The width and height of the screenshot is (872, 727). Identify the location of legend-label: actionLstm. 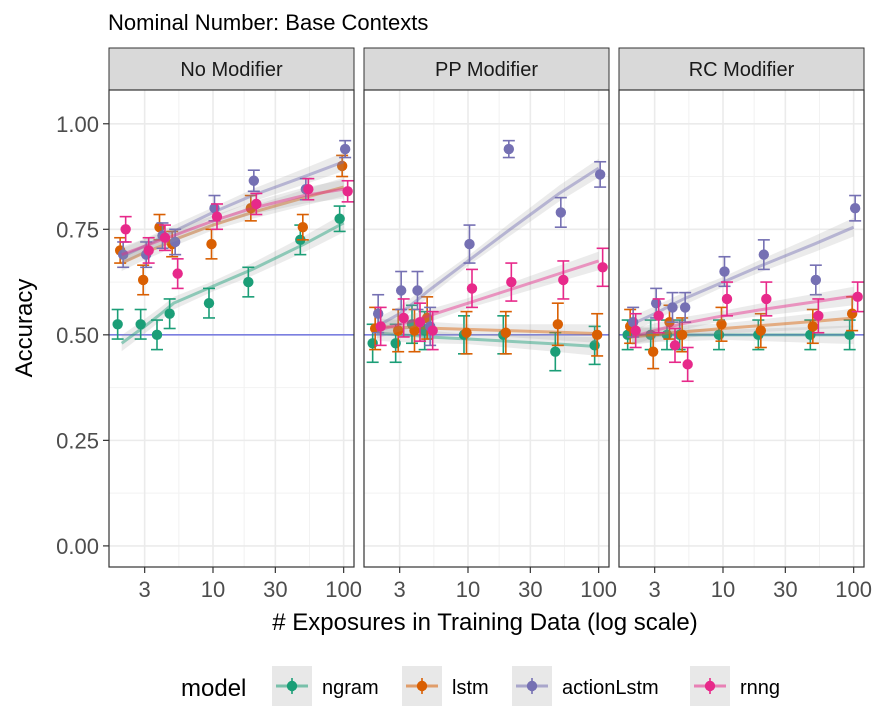
(610, 688).